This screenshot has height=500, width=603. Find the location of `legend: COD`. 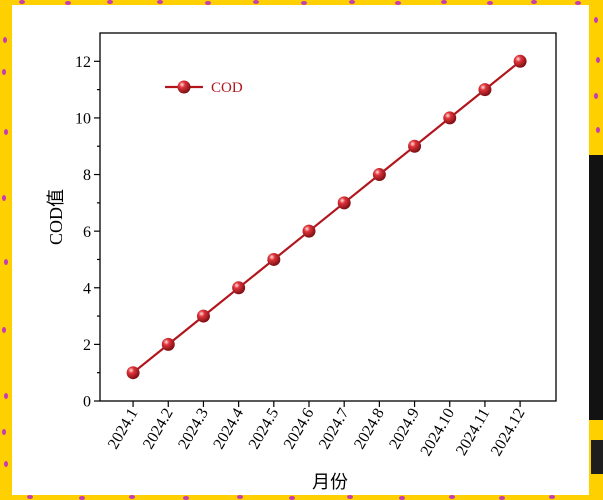

legend: COD is located at coordinates (204, 88).